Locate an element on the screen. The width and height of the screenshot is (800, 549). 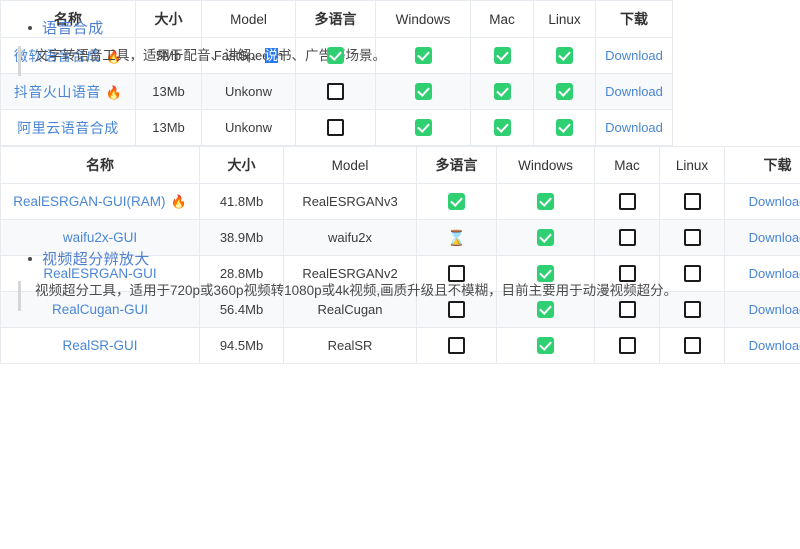
cell-name: RealCugan-GUI is located at coordinates (100, 309).